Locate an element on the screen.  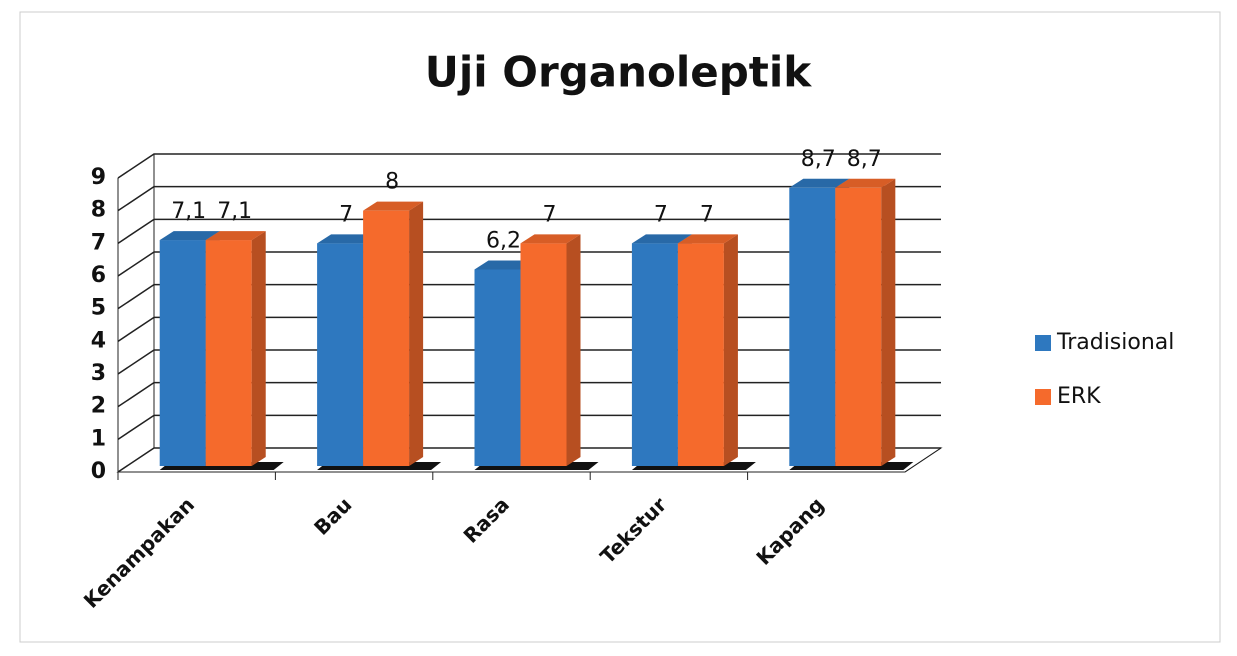
y-tick-label: 2 is located at coordinates (98, 406).